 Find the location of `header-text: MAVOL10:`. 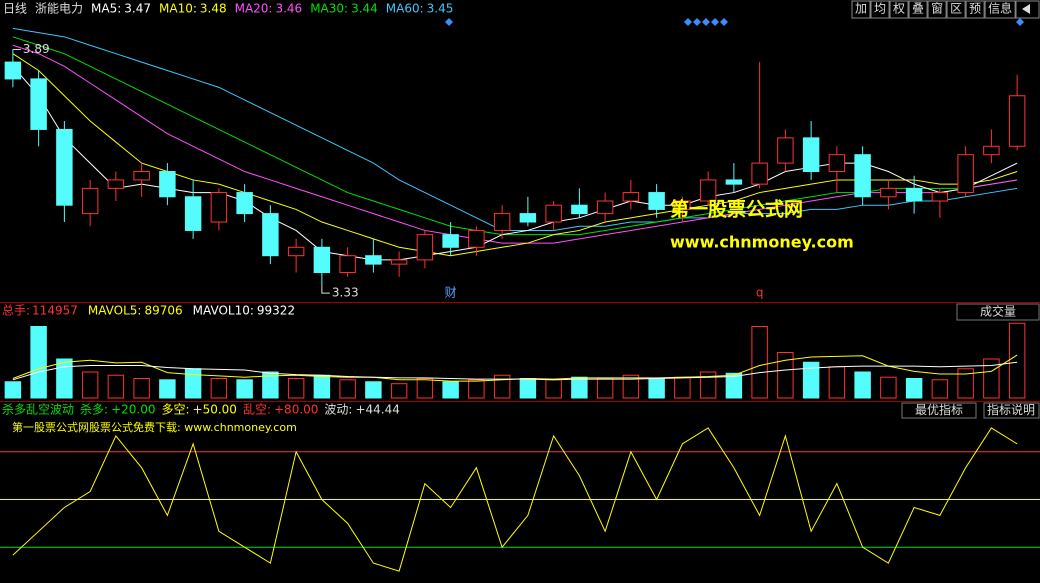

header-text: MAVOL10: is located at coordinates (223, 311).